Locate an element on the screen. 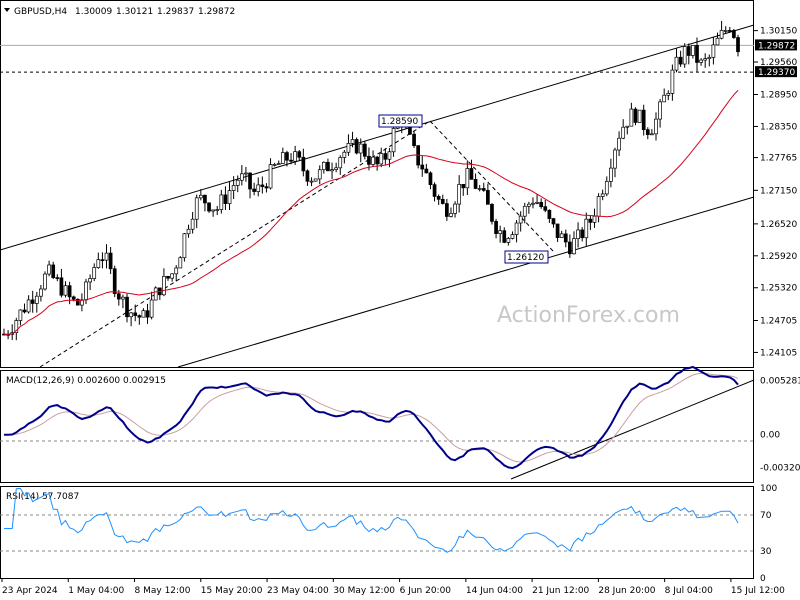 The width and height of the screenshot is (800, 600). annotation-high: 1.28590 is located at coordinates (400, 121).